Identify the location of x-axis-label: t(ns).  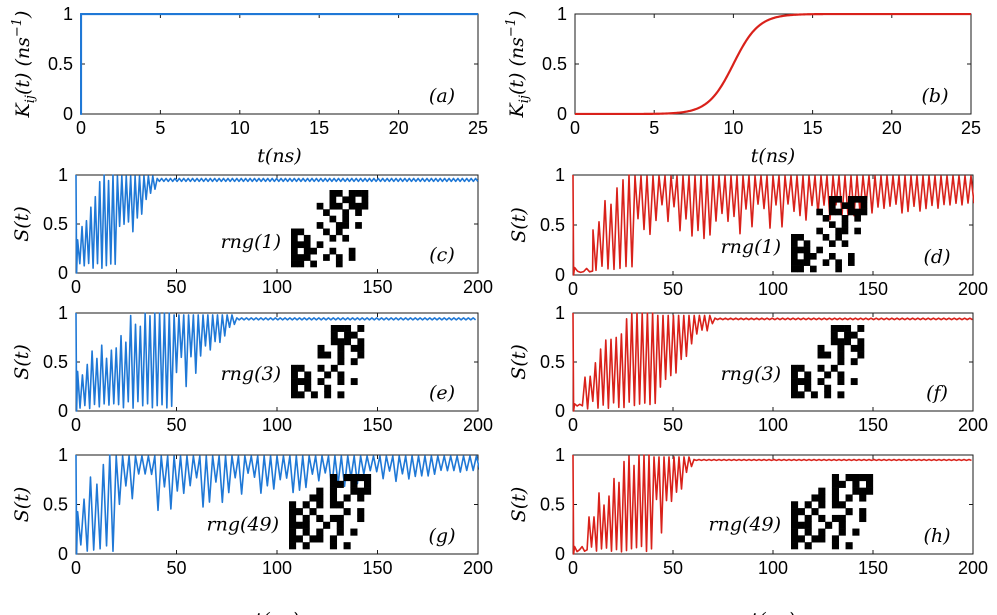
(277, 612).